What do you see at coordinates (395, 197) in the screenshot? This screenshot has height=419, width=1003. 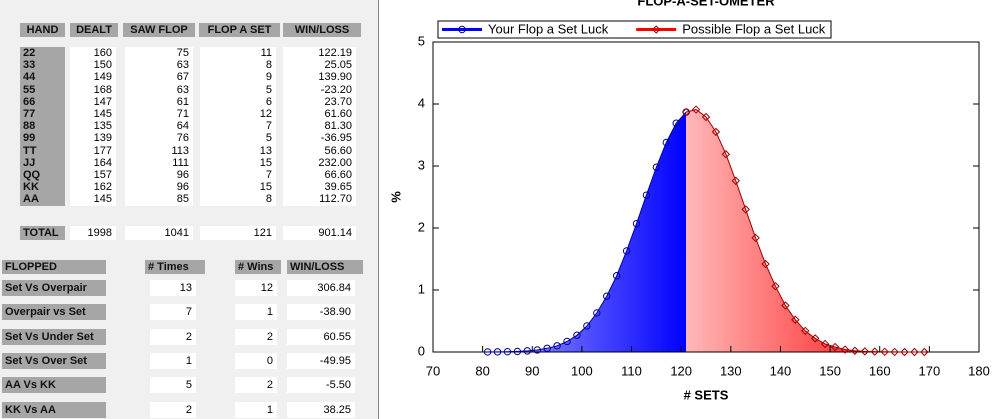 I see `y-axis-label: %` at bounding box center [395, 197].